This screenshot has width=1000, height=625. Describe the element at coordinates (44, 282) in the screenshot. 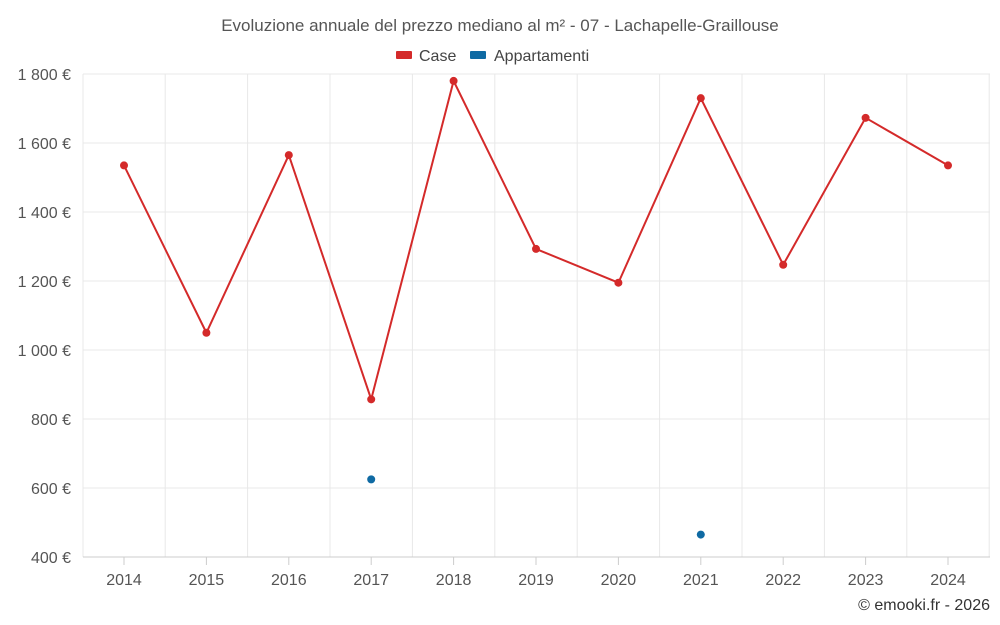

I see `y-tick-label: 1 200 €` at that location.